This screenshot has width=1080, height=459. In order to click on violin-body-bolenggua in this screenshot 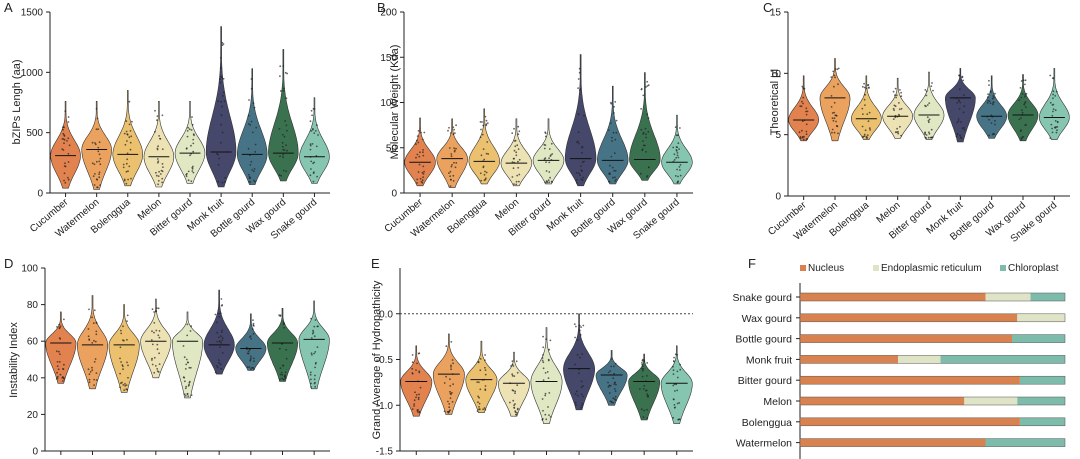, I will do `click(866, 107)`.